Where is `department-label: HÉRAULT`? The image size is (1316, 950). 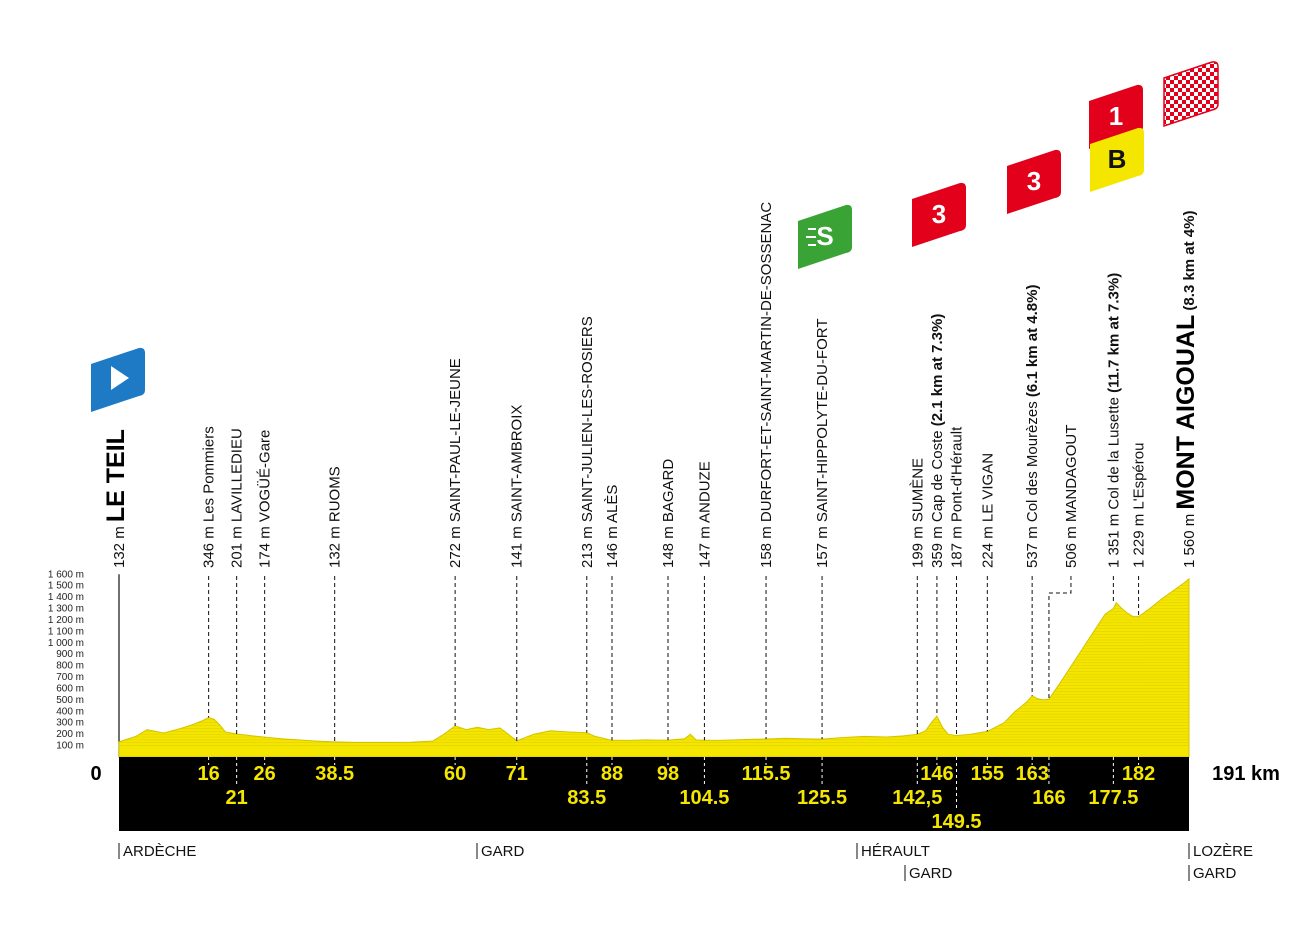 department-label: HÉRAULT is located at coordinates (895, 851).